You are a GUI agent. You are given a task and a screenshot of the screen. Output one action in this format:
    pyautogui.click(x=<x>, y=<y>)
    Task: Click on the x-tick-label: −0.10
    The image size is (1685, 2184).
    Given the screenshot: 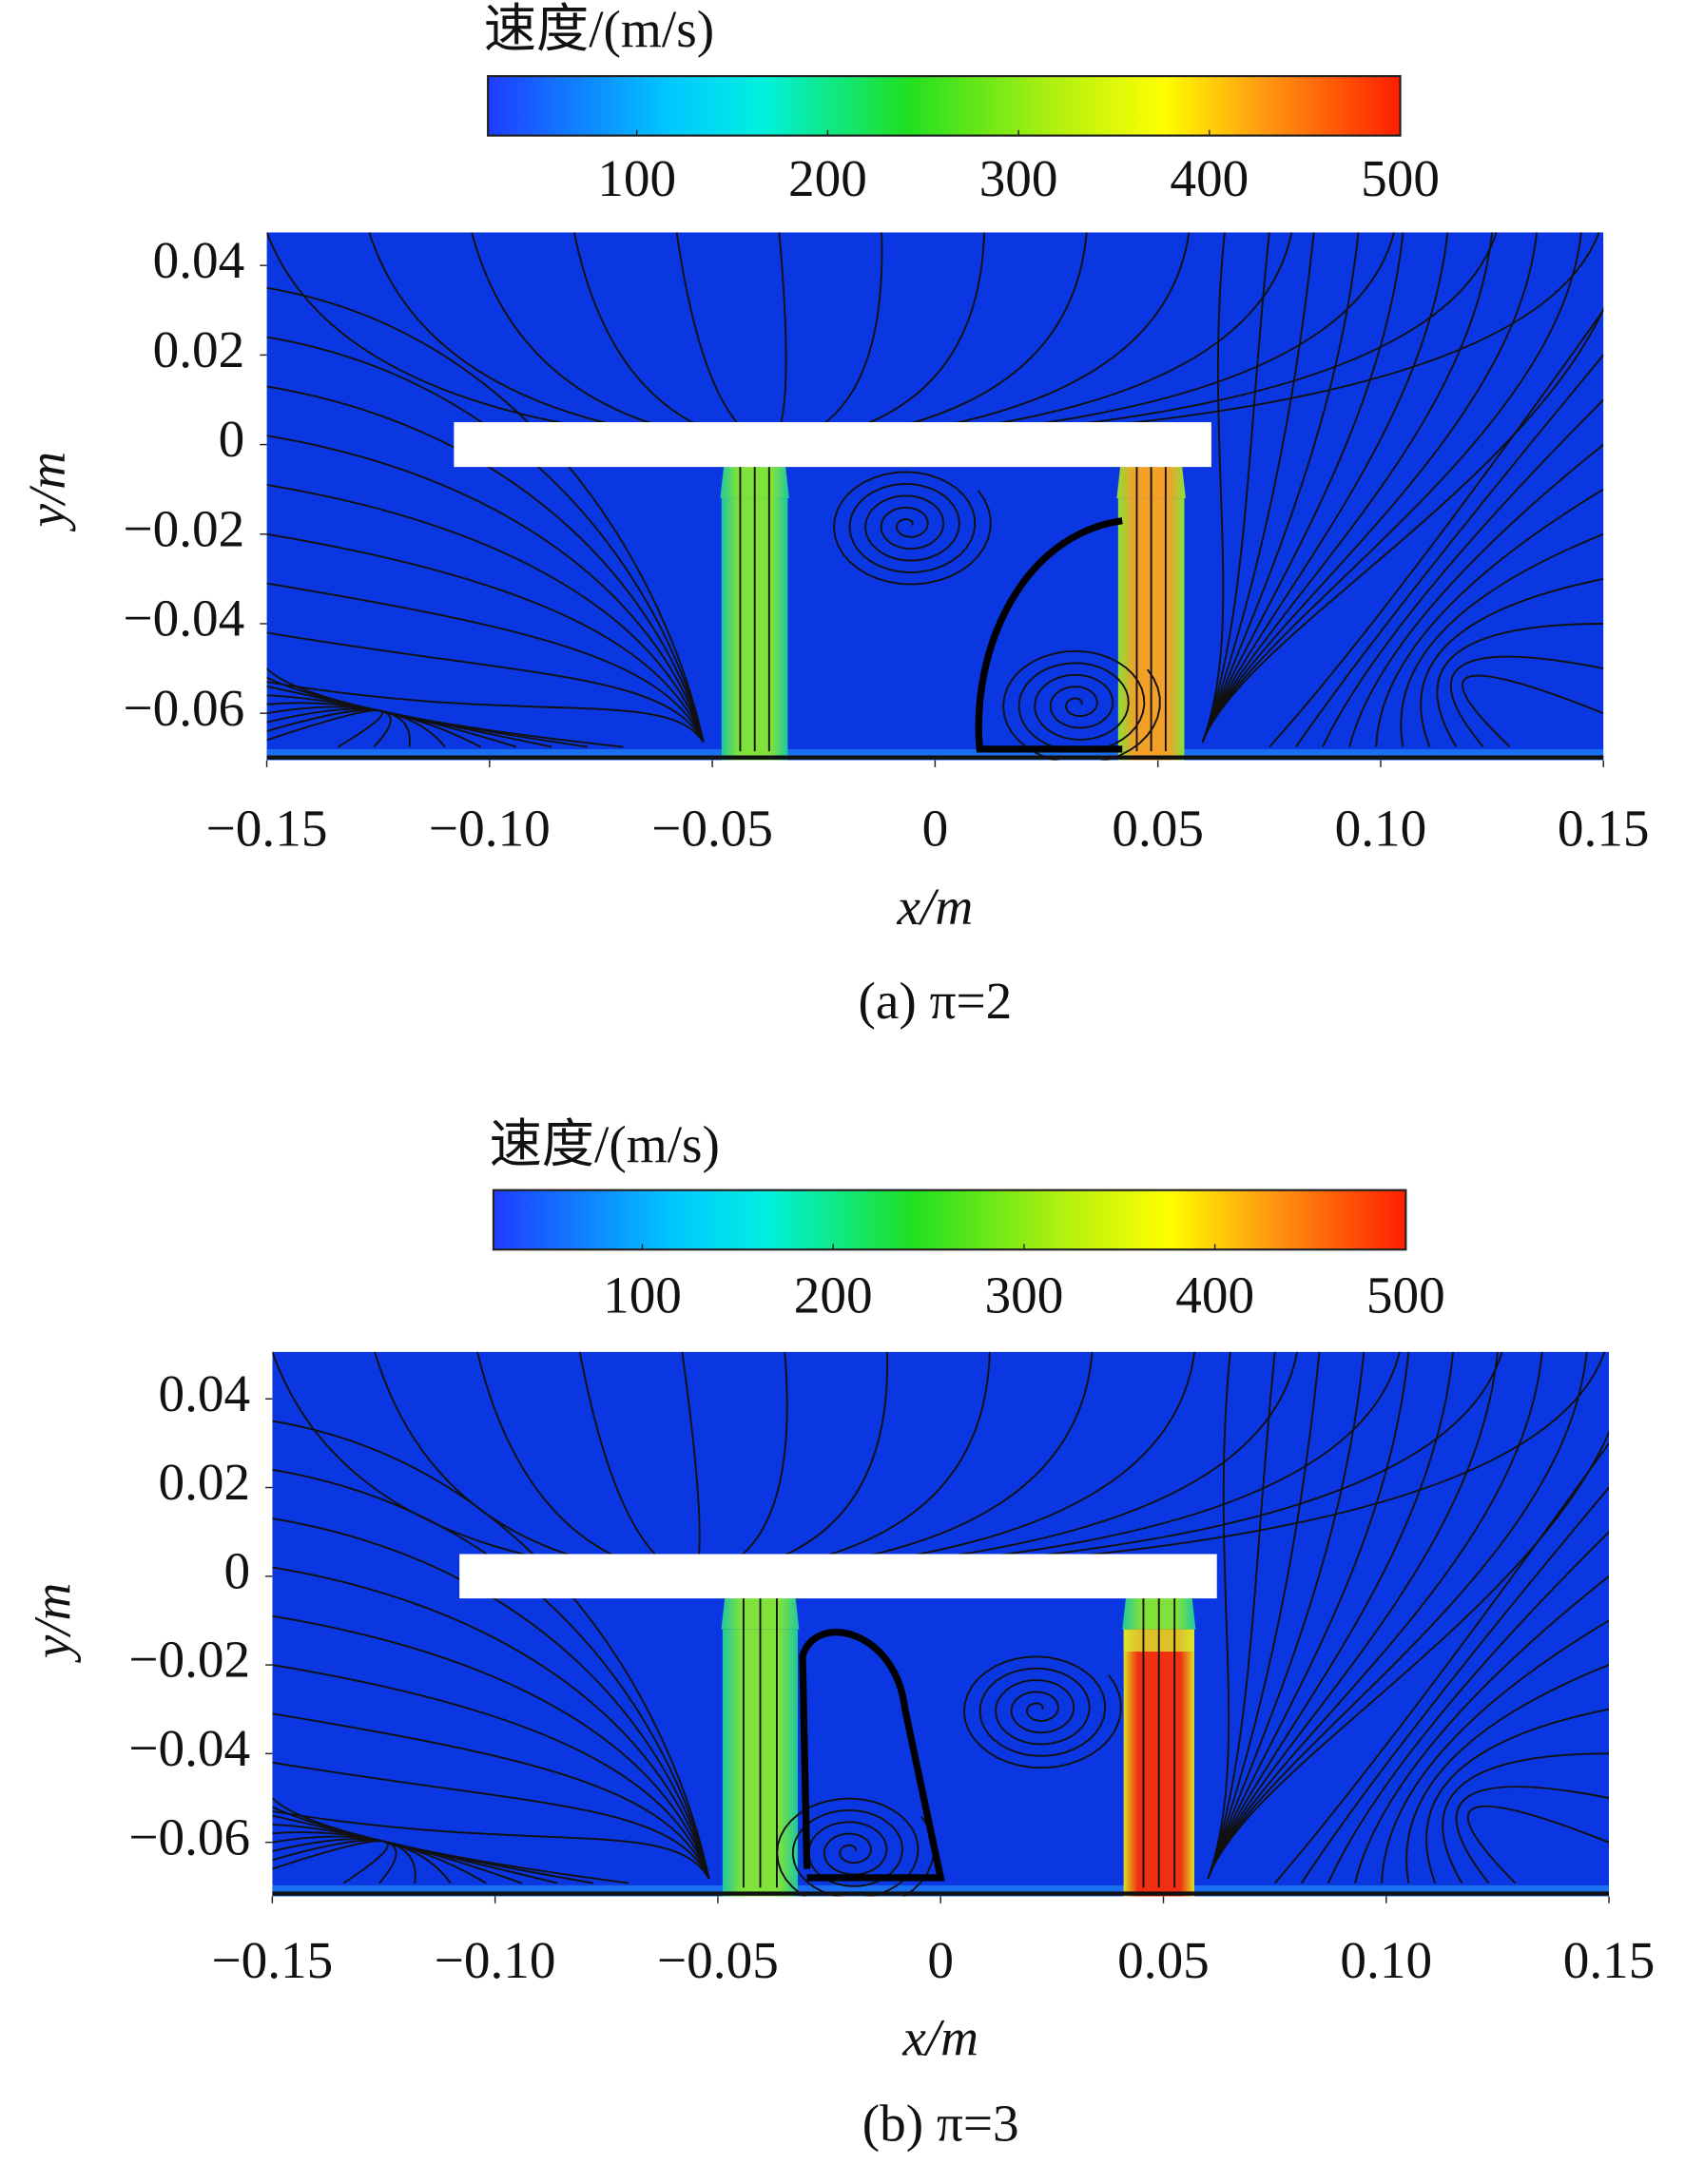 What is the action you would take?
    pyautogui.click(x=496, y=1960)
    